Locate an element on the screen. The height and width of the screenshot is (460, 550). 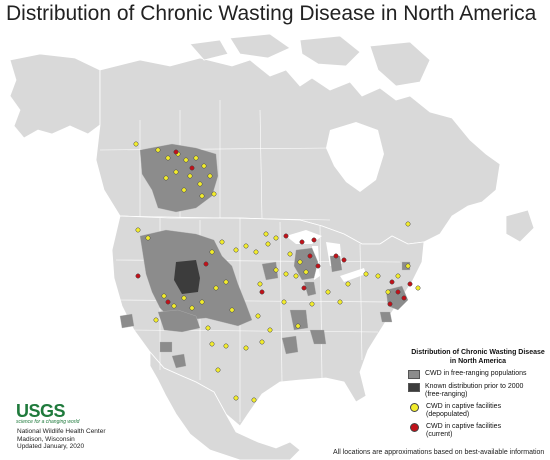
legend-label-free-ranging: CWD in free-ranging populations is located at coordinates (476, 373).